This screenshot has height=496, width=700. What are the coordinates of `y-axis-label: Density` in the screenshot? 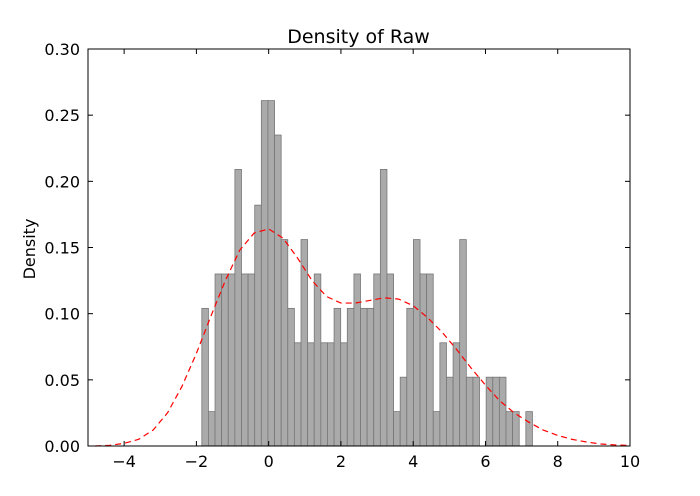 It's located at (29, 249).